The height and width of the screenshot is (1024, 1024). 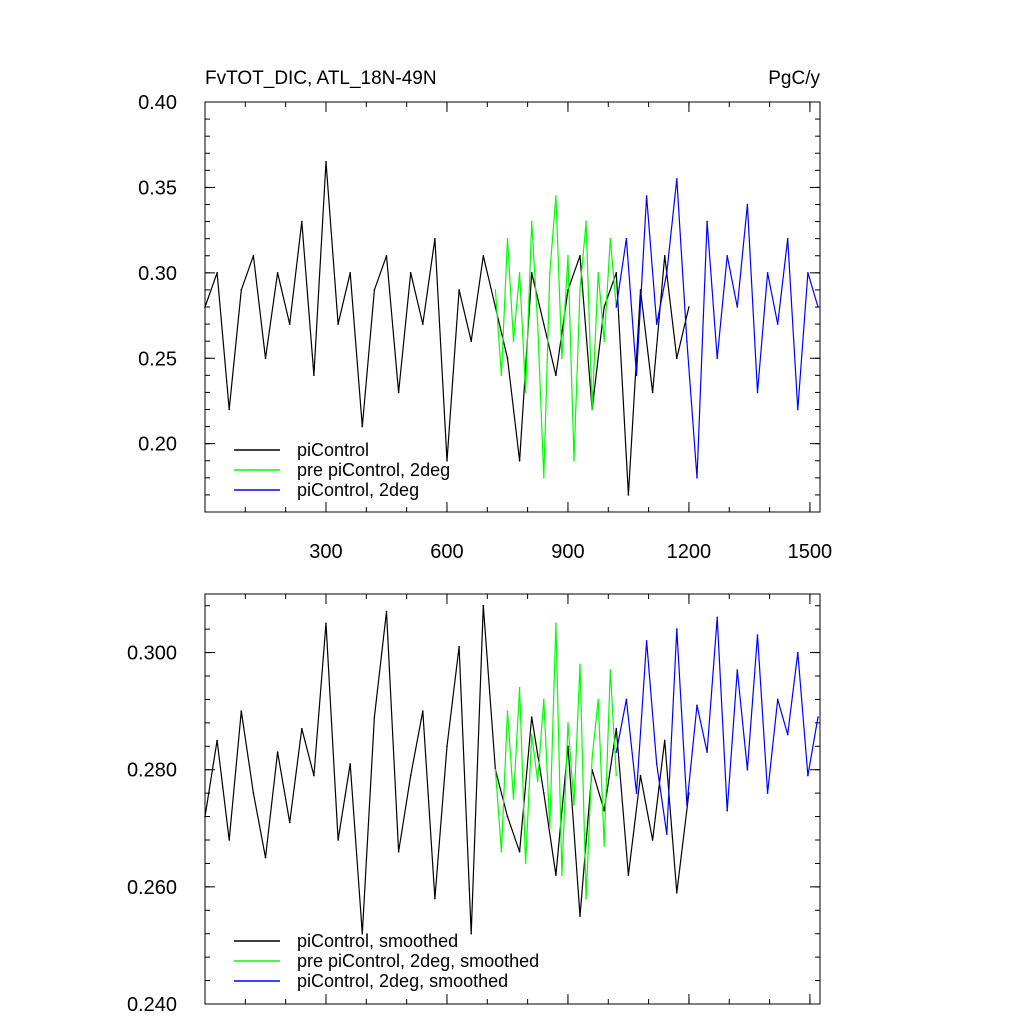 I want to click on top-y-tick-label: 0.25, so click(x=157, y=359).